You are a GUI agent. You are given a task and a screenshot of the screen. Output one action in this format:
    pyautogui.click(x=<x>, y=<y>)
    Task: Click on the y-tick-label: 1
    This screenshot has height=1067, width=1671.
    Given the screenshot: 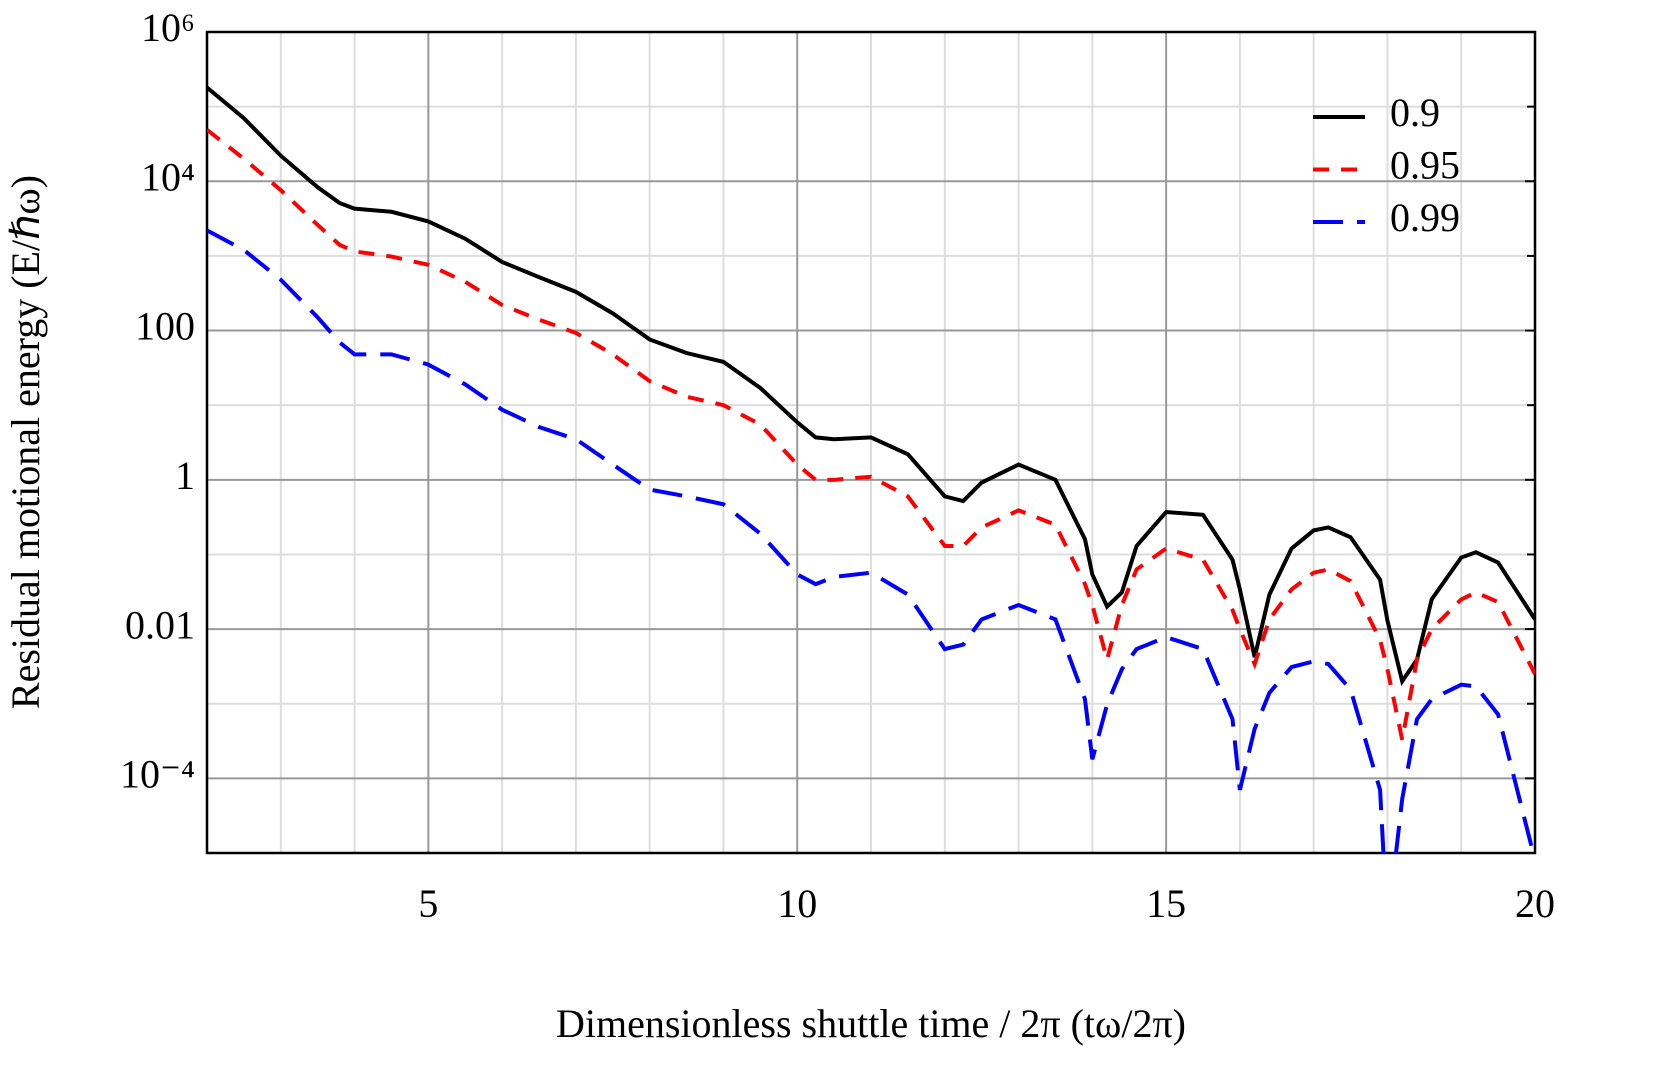 What is the action you would take?
    pyautogui.click(x=185, y=475)
    